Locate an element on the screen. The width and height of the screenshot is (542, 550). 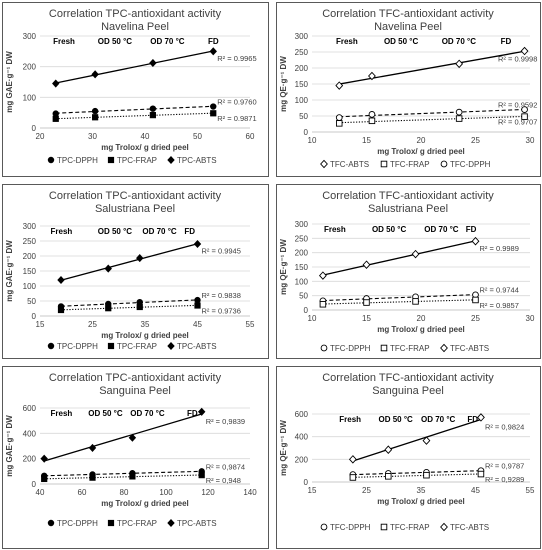
legend-item: TPC-ABTS is located at coordinates (192, 160).